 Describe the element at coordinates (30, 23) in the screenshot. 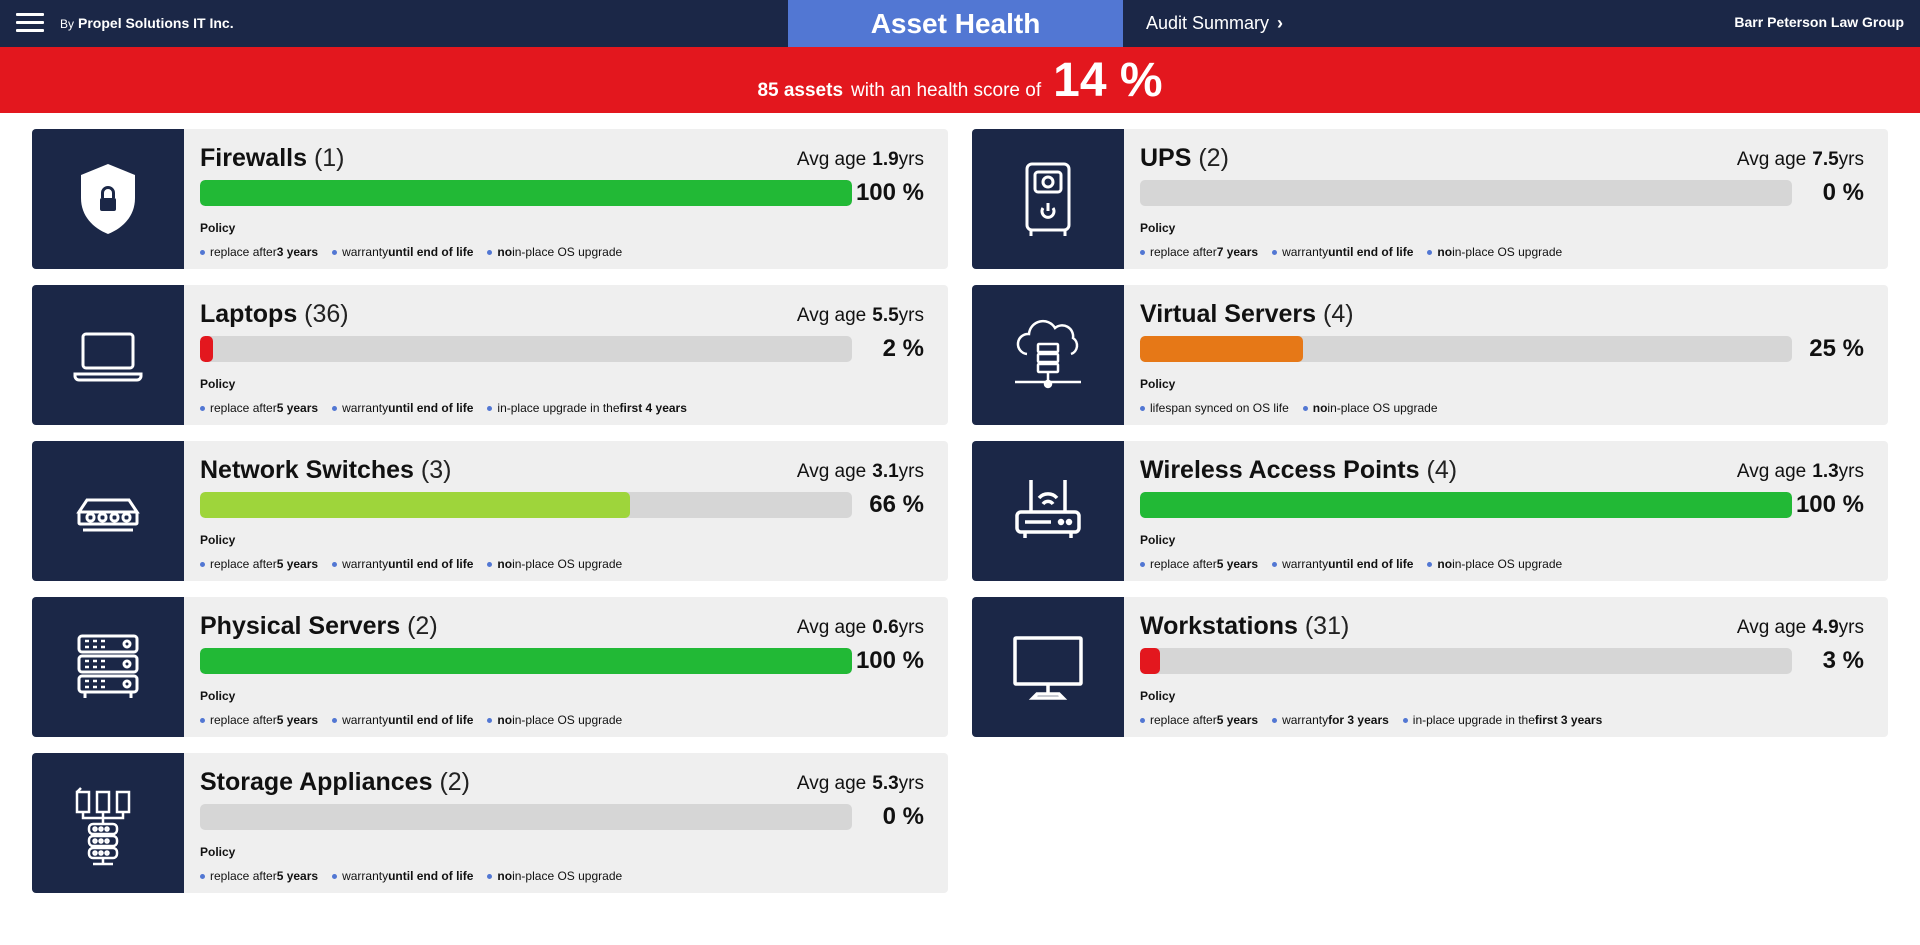

I see `hamburger-menu-icon` at that location.